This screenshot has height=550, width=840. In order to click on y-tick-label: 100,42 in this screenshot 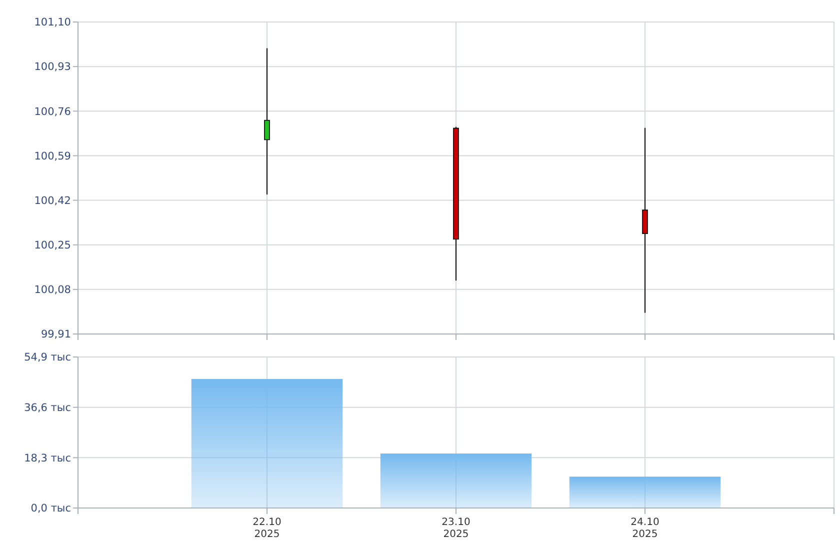, I will do `click(52, 200)`.